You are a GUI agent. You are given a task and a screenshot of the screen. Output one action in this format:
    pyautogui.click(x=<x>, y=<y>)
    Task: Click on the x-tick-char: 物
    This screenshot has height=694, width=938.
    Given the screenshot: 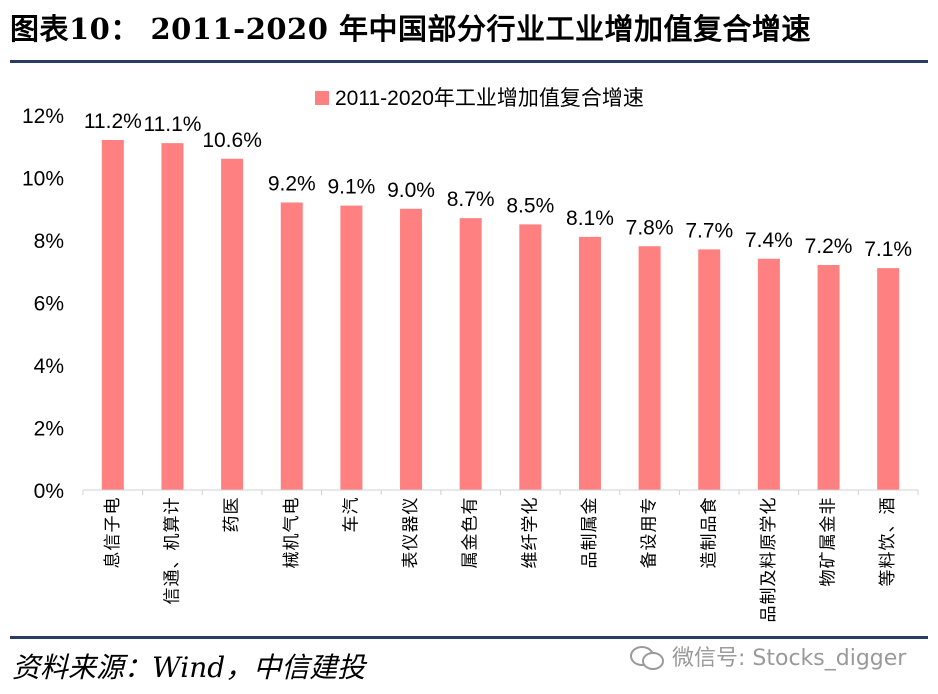 What is the action you would take?
    pyautogui.click(x=829, y=578)
    